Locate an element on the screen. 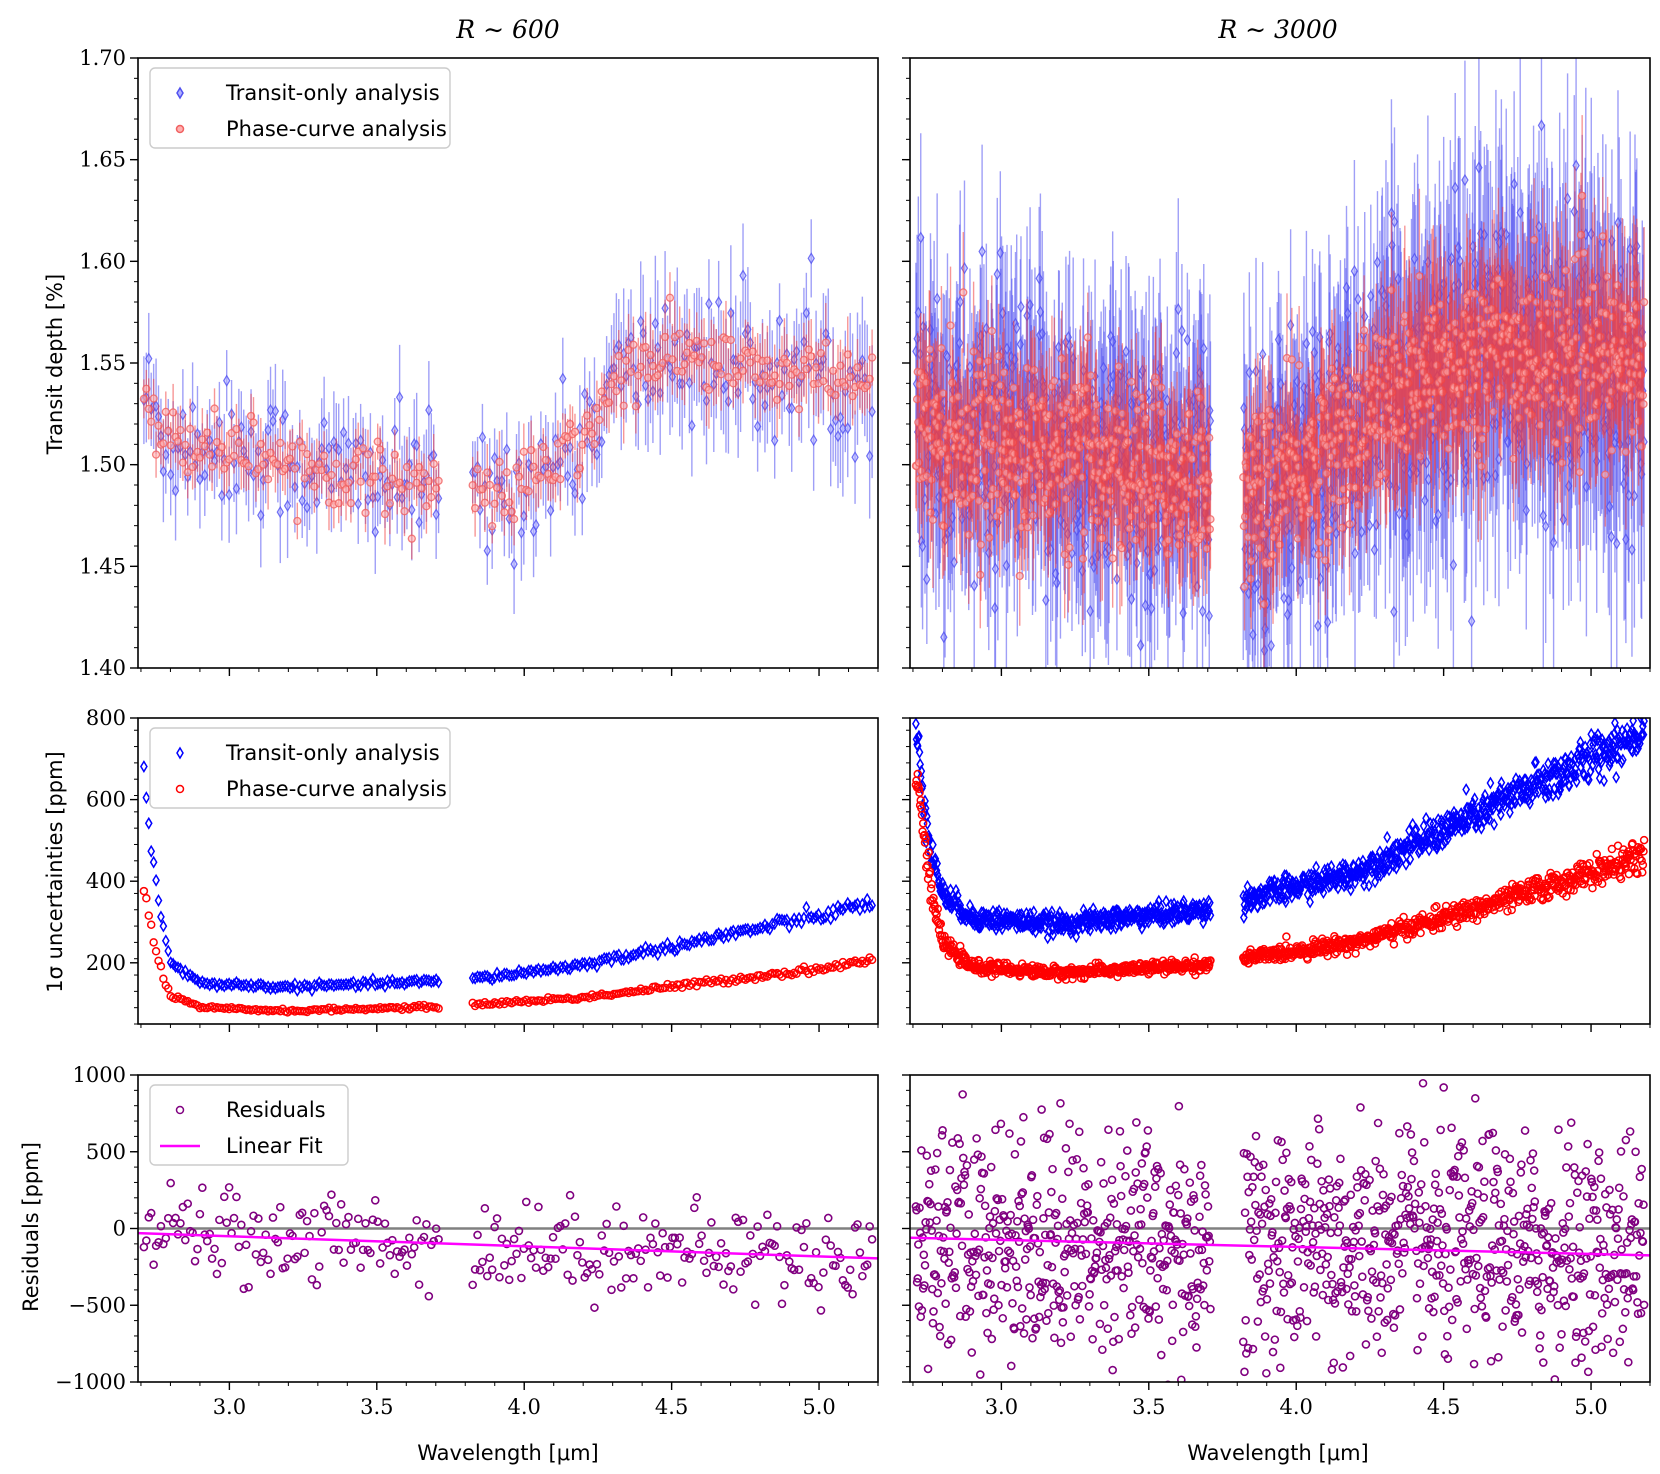  y-label-uncertainties: 1σ uncertainties [ppm] is located at coordinates (55, 871).